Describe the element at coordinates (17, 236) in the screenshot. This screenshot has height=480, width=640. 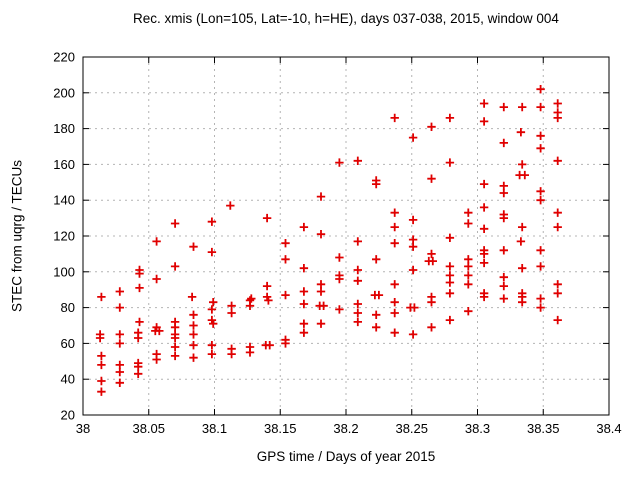
I see `y-axis-label: STEC from uqrg / TECUs` at that location.